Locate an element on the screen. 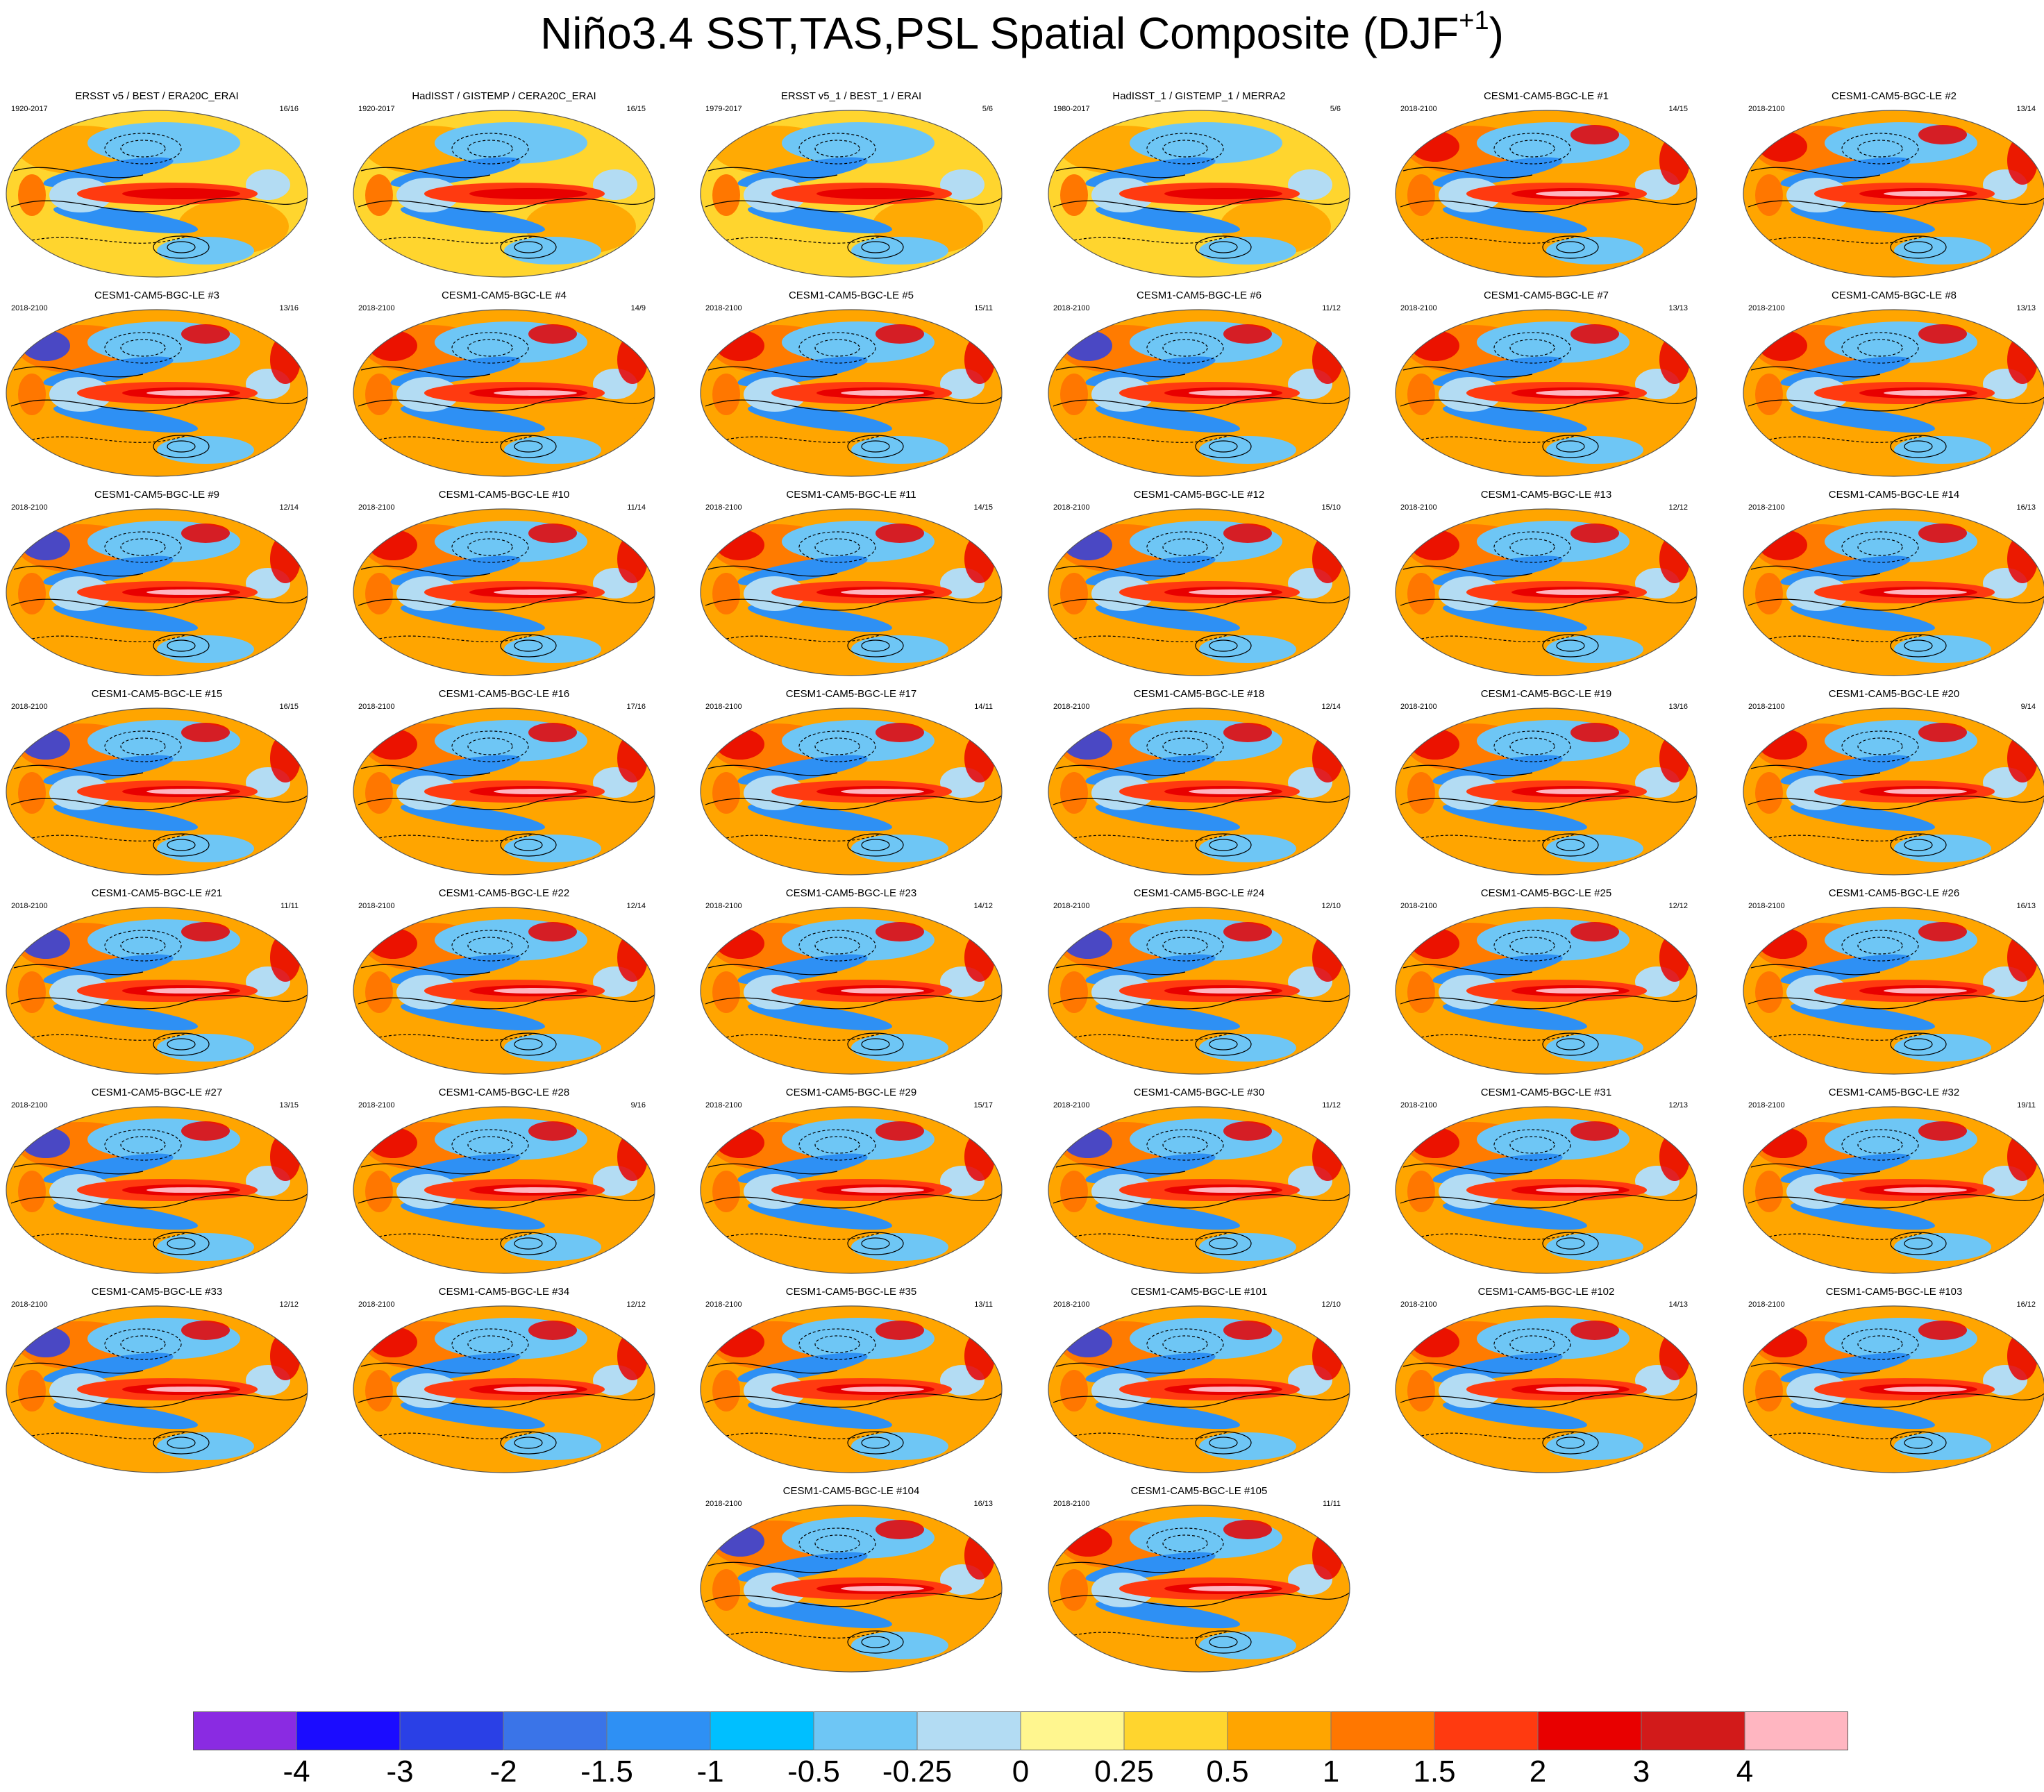  map-panel: CESM1-CAM5-BGC-LE #19 2018-2100 13/16 is located at coordinates (1546, 782).